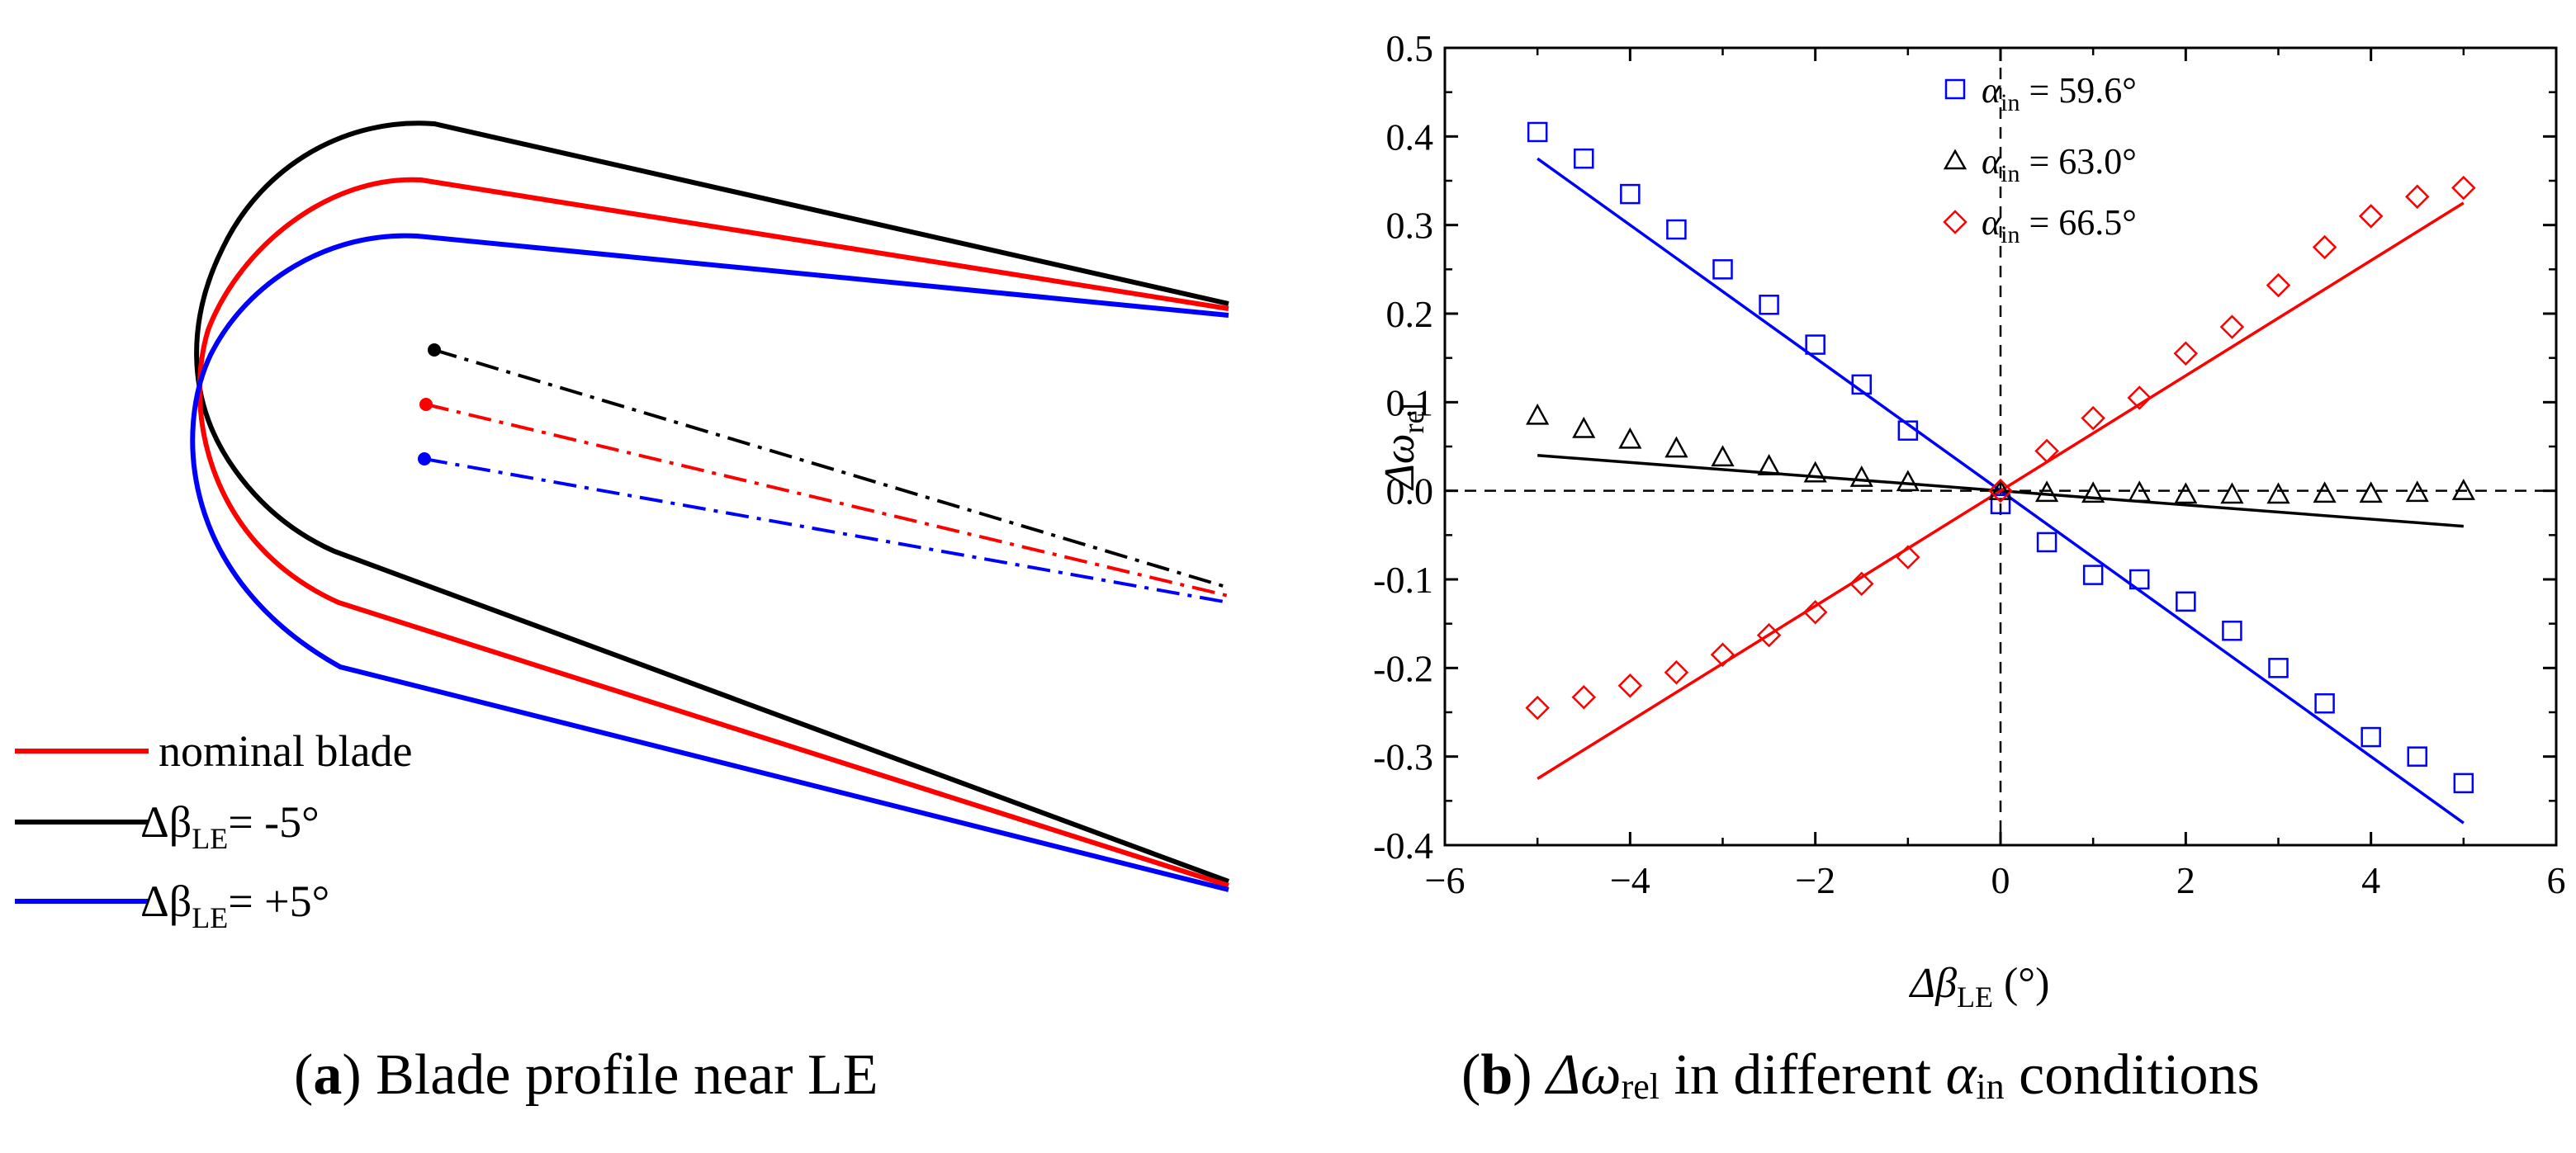  What do you see at coordinates (1410, 137) in the screenshot?
I see `y-tick-label: 0.4` at bounding box center [1410, 137].